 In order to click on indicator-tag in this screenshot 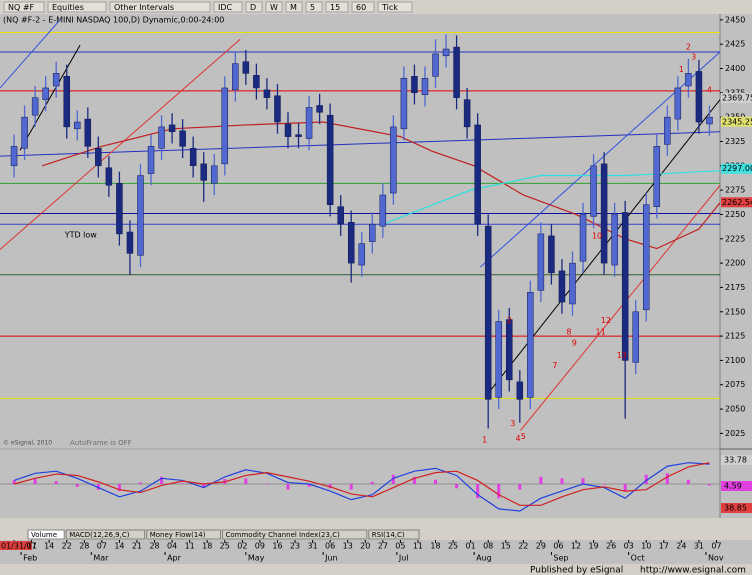, I will do `click(736, 486)`.